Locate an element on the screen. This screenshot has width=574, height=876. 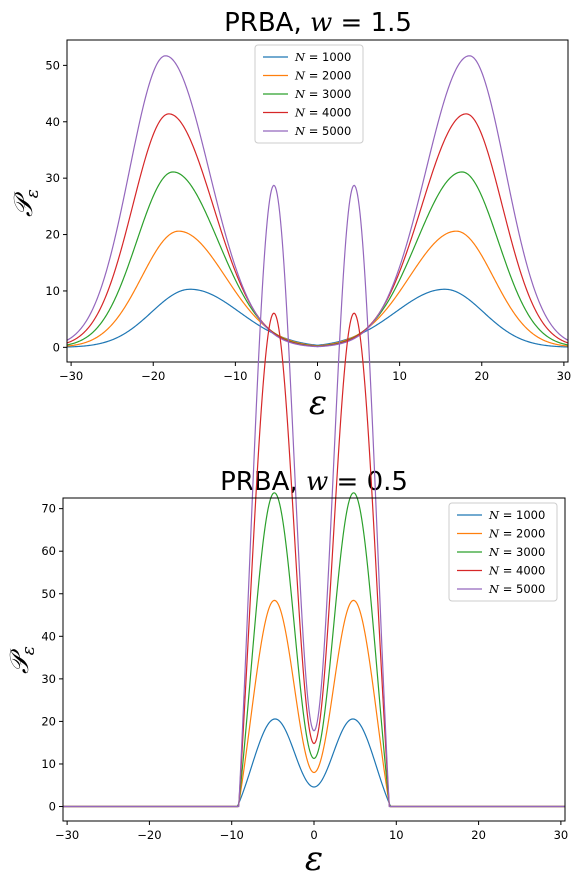
y-axis-label-bottom: 𝒫ε is located at coordinates (22, 660).